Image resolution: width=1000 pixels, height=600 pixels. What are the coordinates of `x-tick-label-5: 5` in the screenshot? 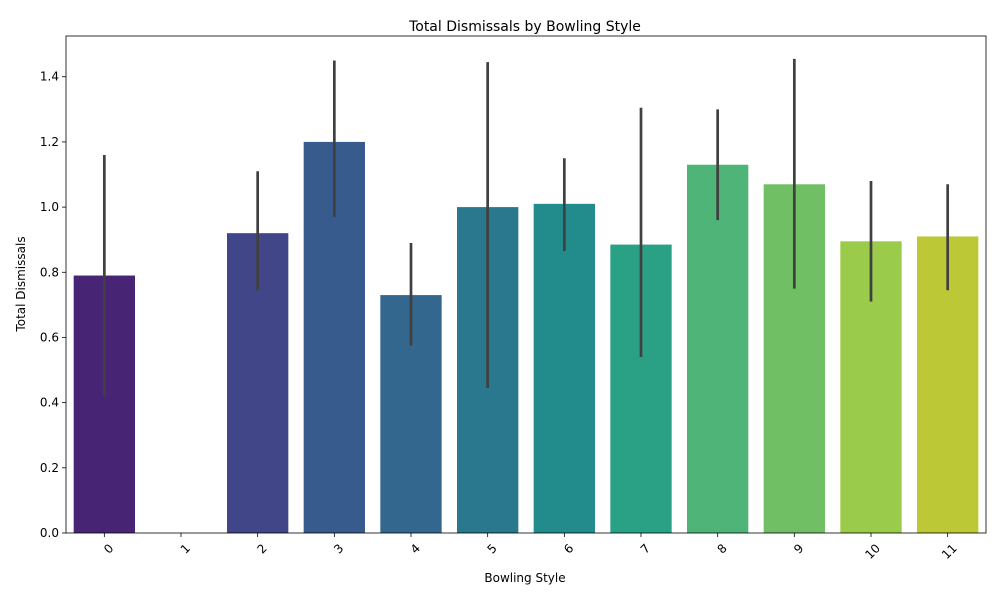 It's located at (491, 548).